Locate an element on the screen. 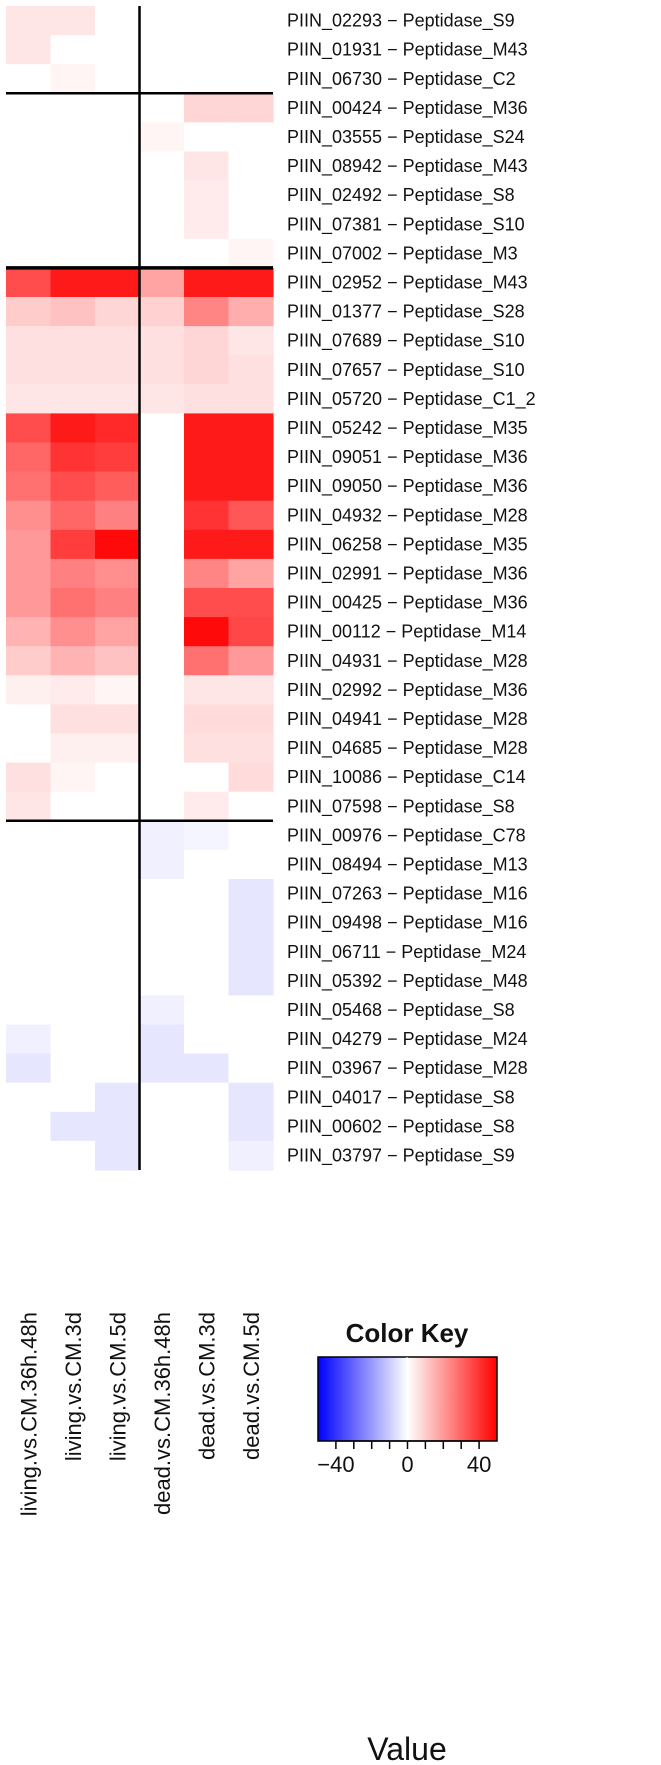  row-label: PIIN_02952 − Peptidase_M43 is located at coordinates (407, 282).